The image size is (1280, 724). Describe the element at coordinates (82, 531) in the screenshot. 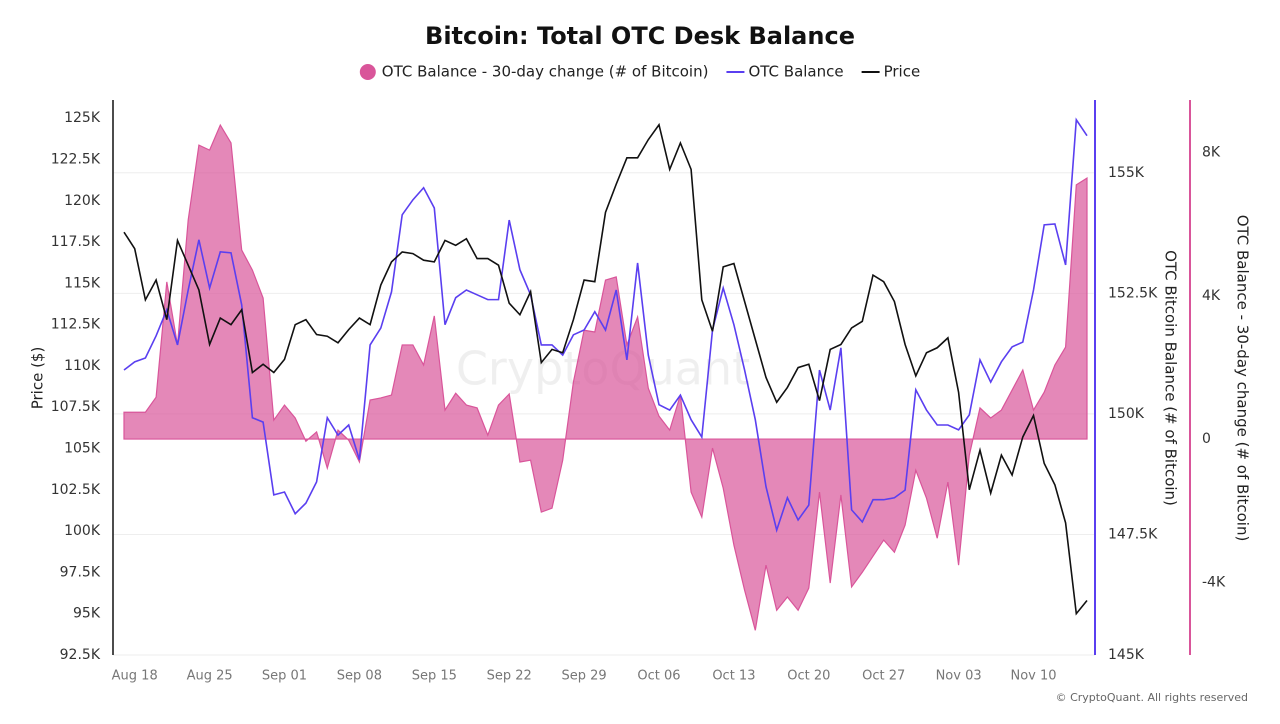

I see `yticks-label: 100K` at that location.